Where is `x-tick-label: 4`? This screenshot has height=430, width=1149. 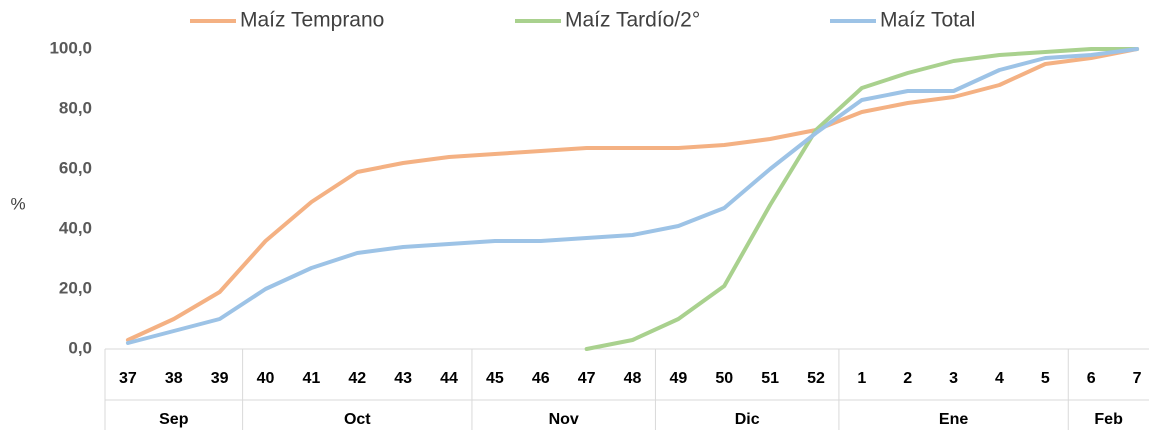 x-tick-label: 4 is located at coordinates (999, 378).